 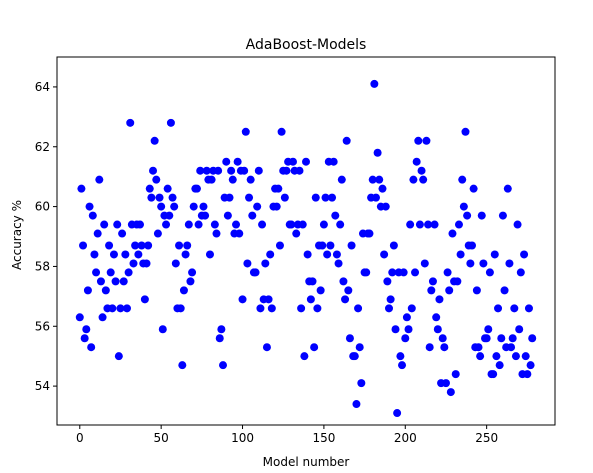 I want to click on y-tick-label: 56, so click(x=42, y=326).